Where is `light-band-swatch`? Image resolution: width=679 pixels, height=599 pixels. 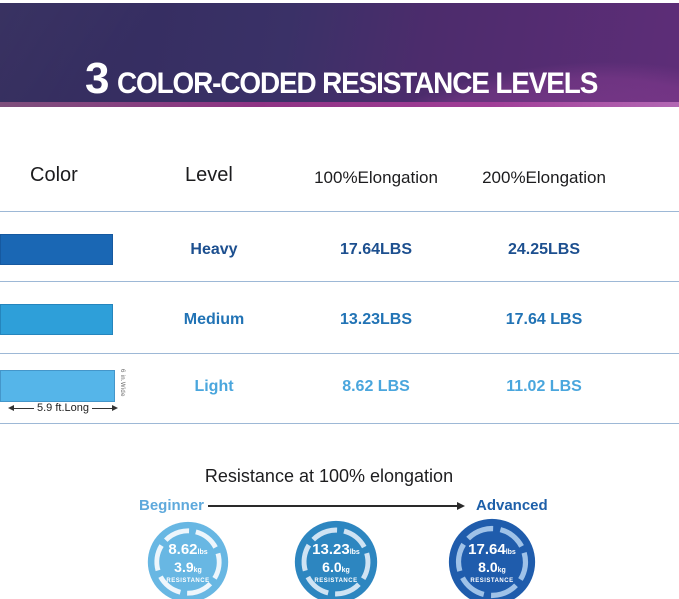
light-band-swatch is located at coordinates (57, 386).